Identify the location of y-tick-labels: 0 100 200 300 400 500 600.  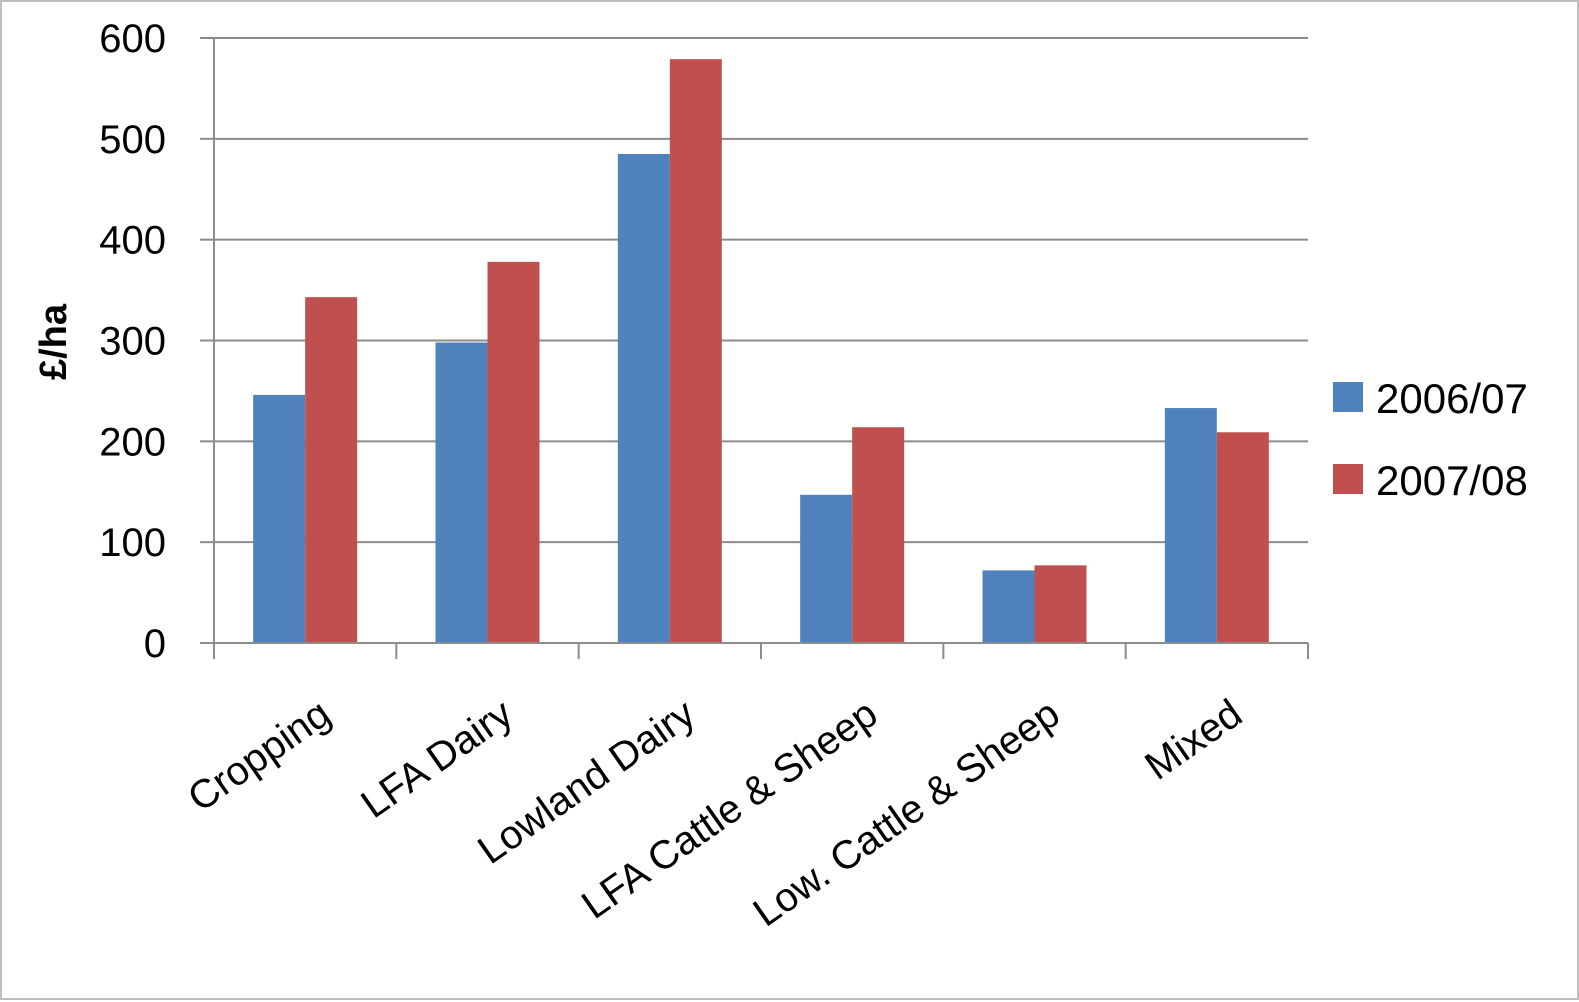
(132, 341).